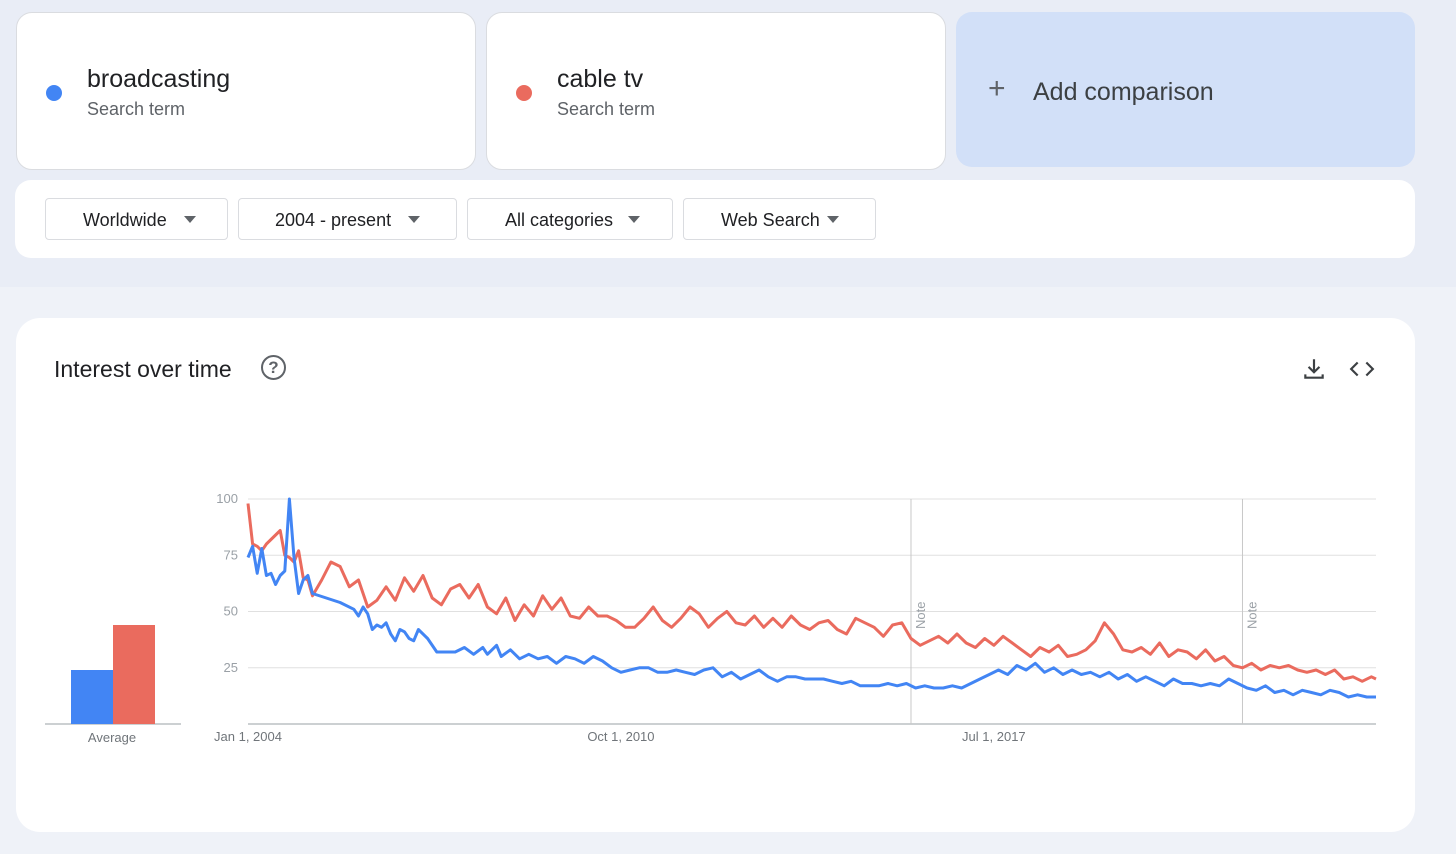 The width and height of the screenshot is (1456, 854). What do you see at coordinates (231, 667) in the screenshot?
I see `y-tick-label: 25` at bounding box center [231, 667].